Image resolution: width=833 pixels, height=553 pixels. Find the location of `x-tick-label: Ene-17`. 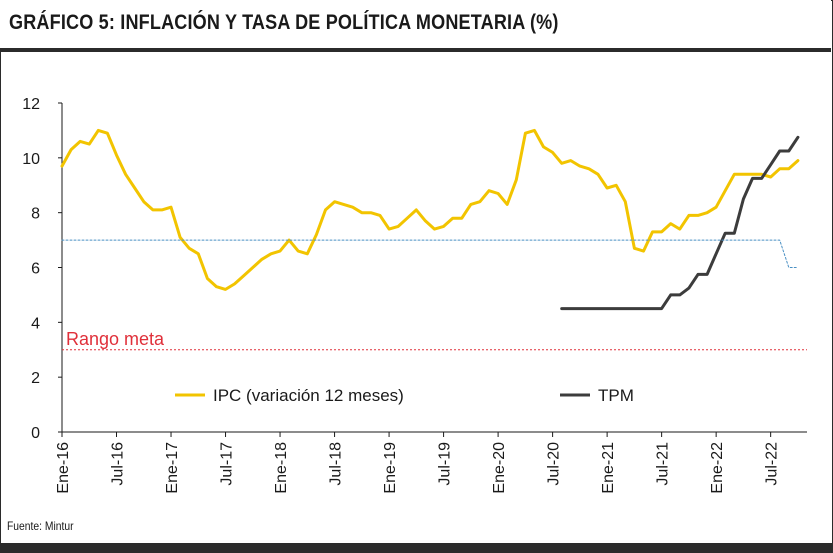

x-tick-label: Ene-17 is located at coordinates (172, 468).